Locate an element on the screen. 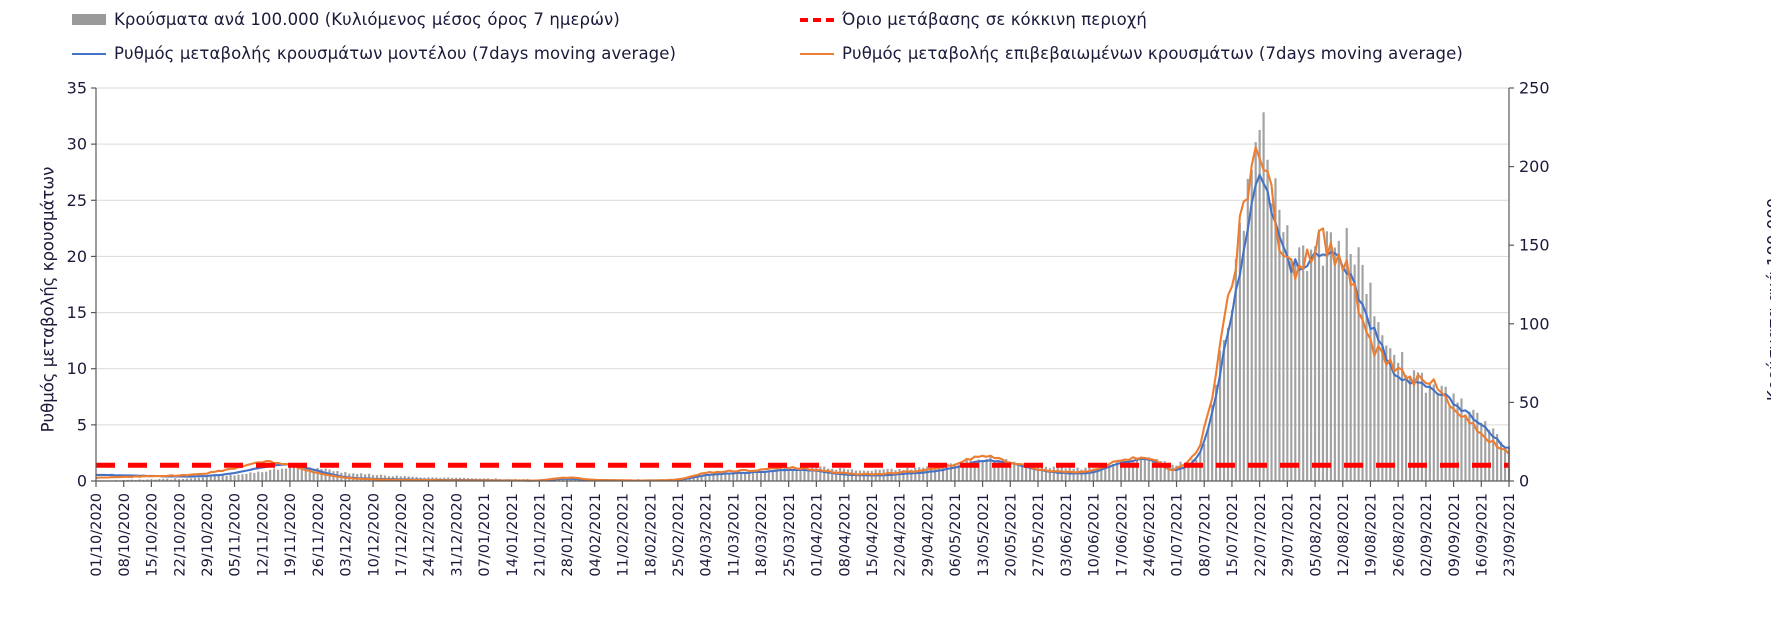  svg-text: 35 is located at coordinates (77, 88).